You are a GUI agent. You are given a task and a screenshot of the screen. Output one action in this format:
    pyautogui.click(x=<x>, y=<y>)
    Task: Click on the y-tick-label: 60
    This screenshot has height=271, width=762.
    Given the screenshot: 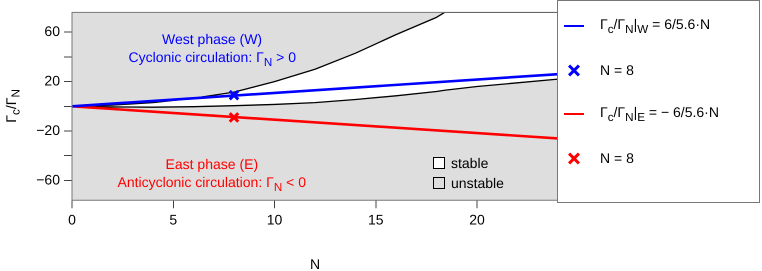 What is the action you would take?
    pyautogui.click(x=52, y=31)
    